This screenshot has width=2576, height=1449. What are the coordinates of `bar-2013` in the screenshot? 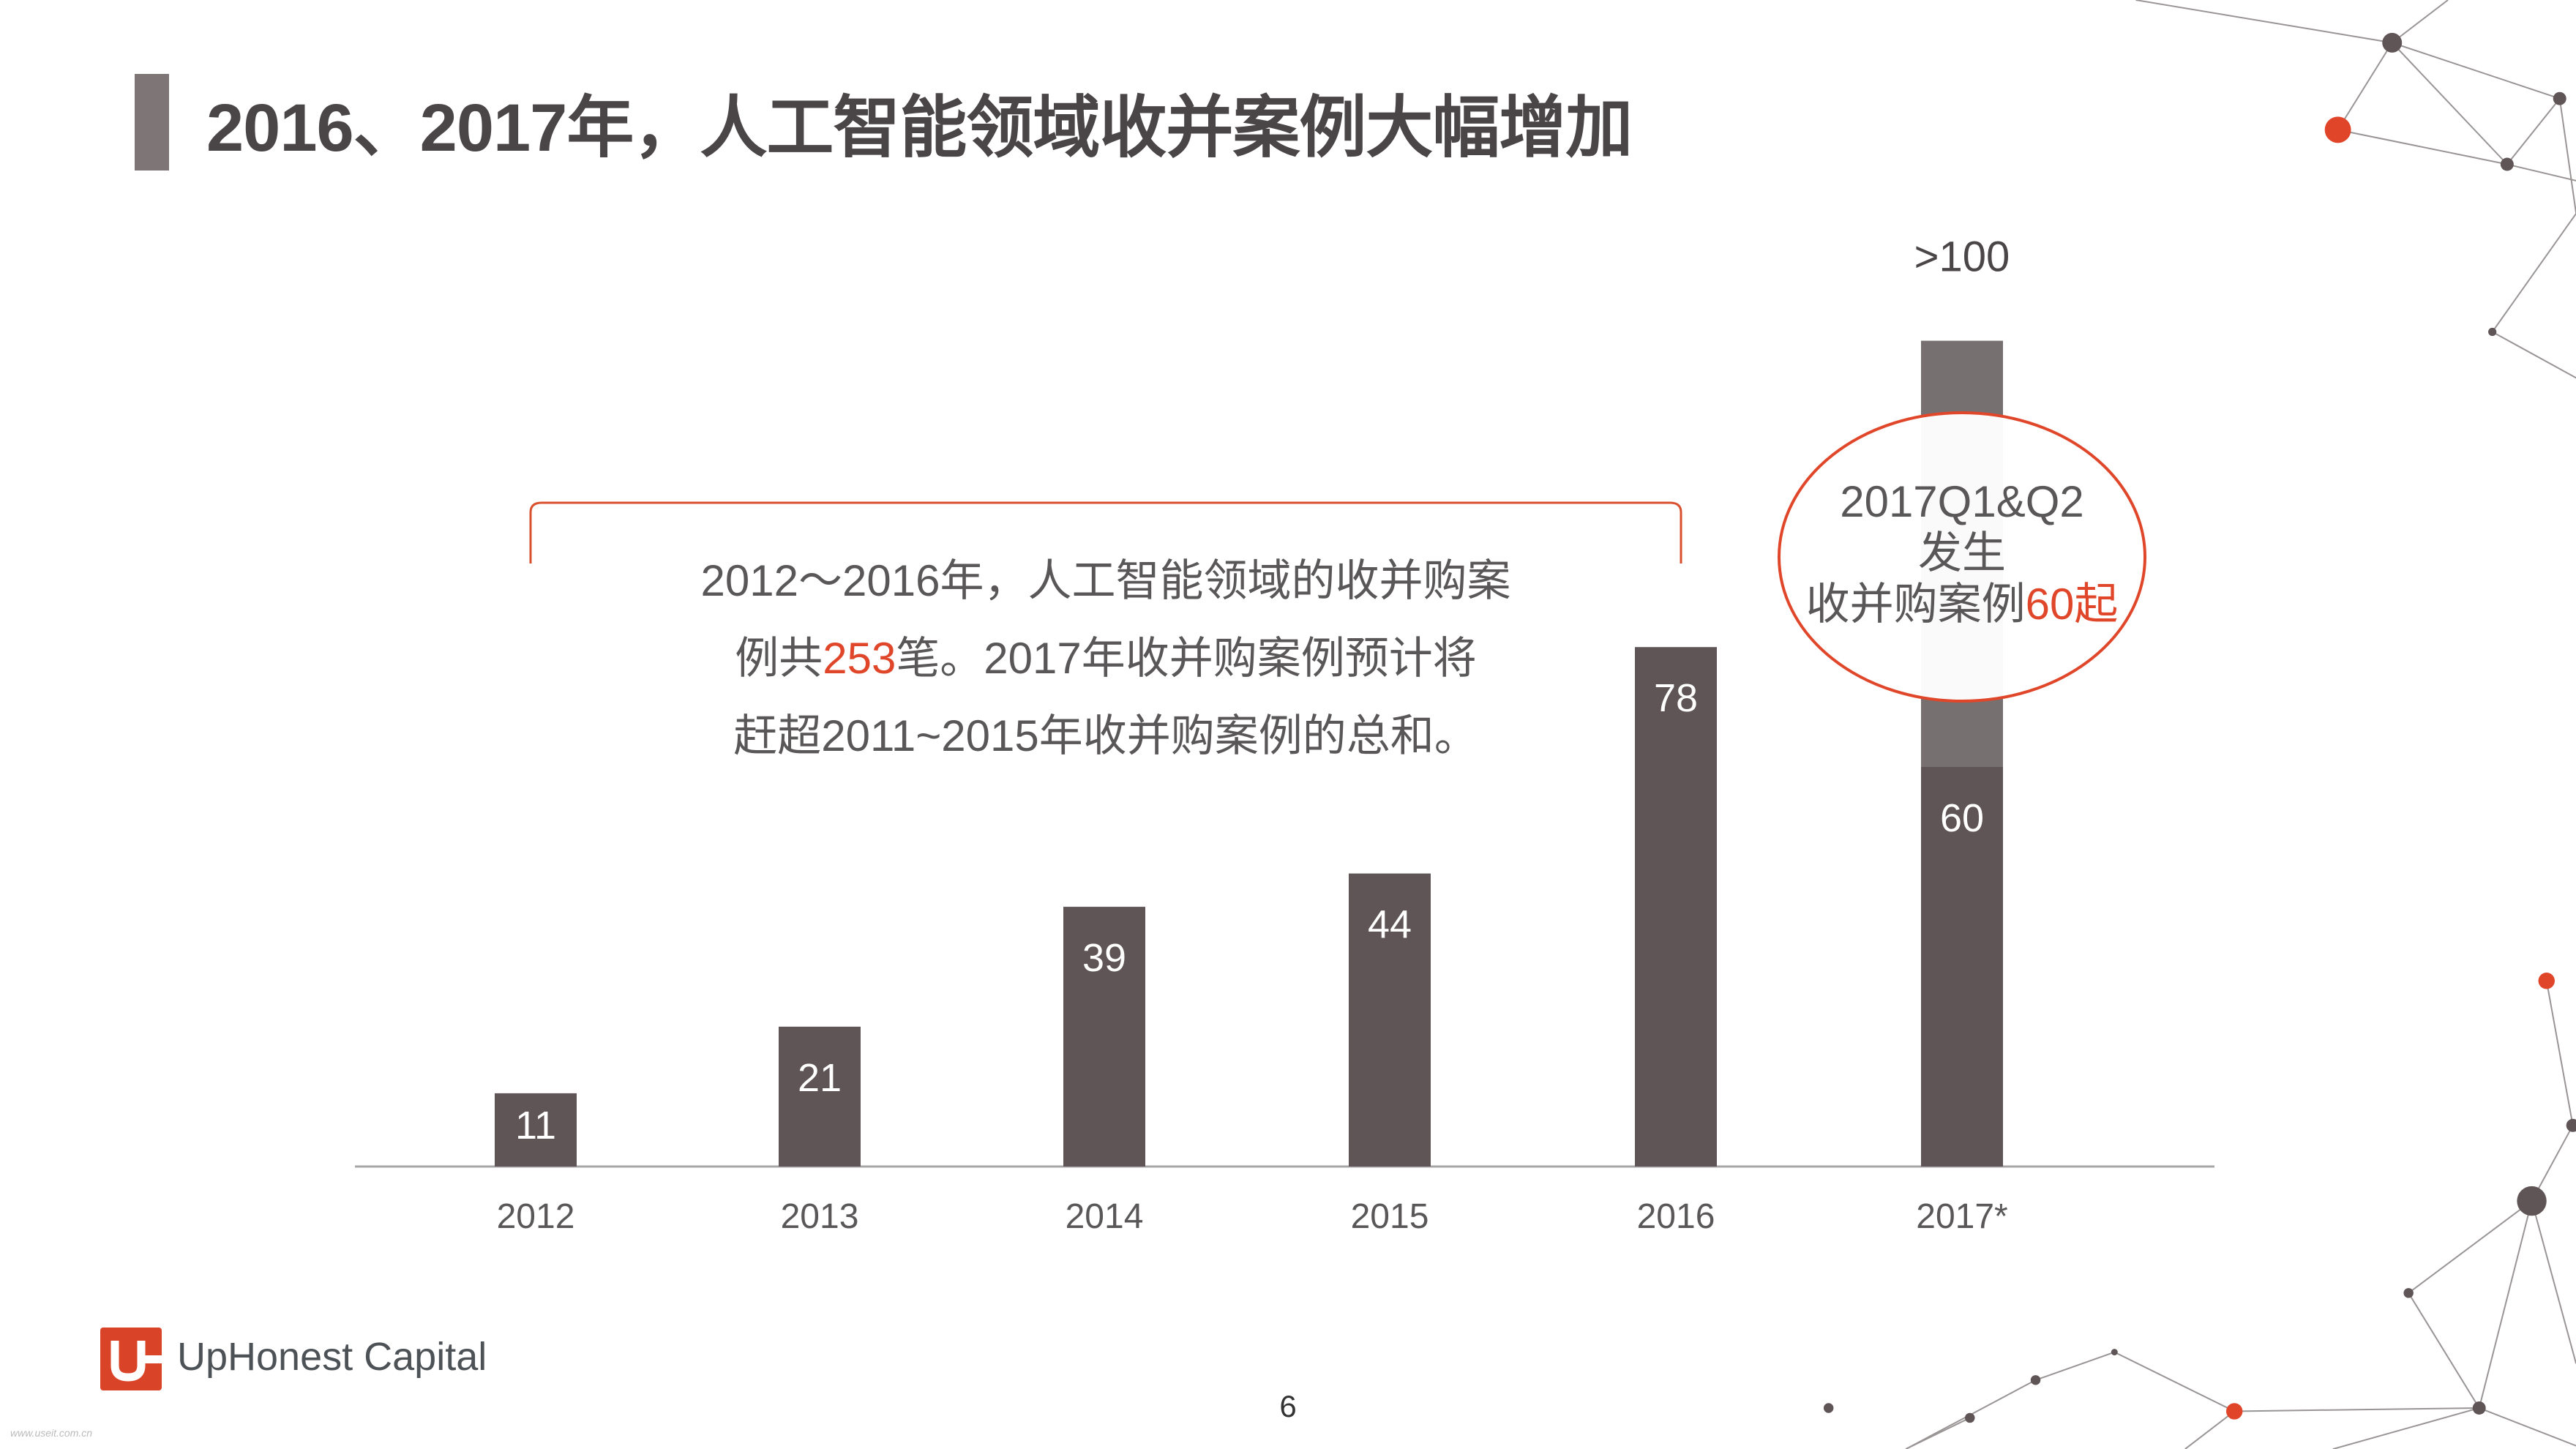 It's located at (820, 1096).